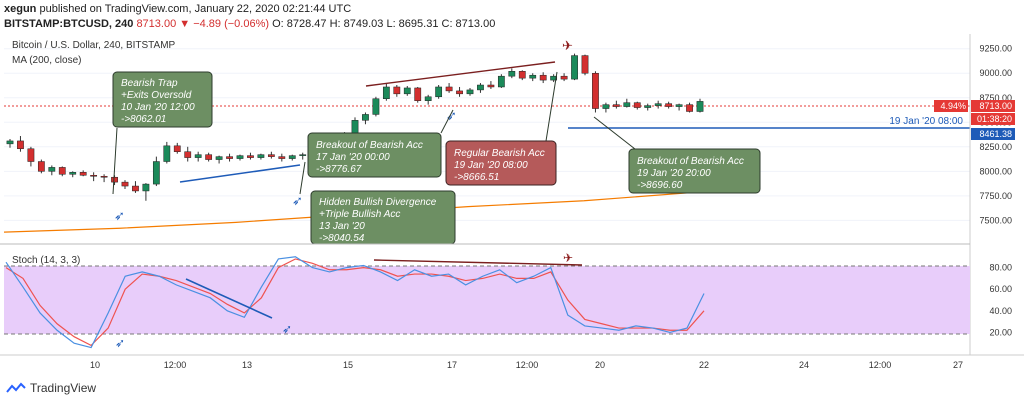 The height and width of the screenshot is (403, 1024). Describe the element at coordinates (460, 74) in the screenshot. I see `trendline-regular-bearish` at that location.